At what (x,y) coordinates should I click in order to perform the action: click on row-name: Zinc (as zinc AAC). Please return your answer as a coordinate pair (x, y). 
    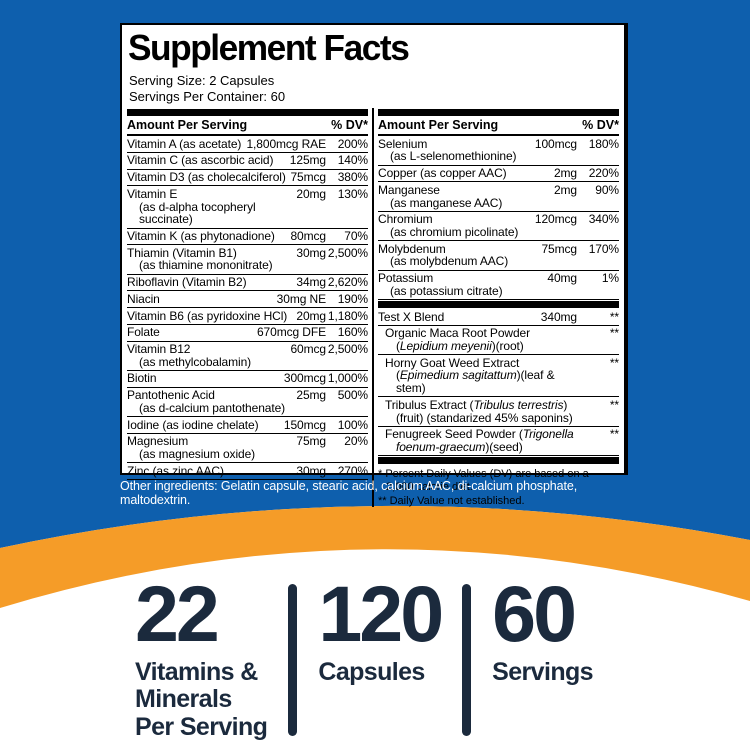
    Looking at the image, I should click on (210, 471).